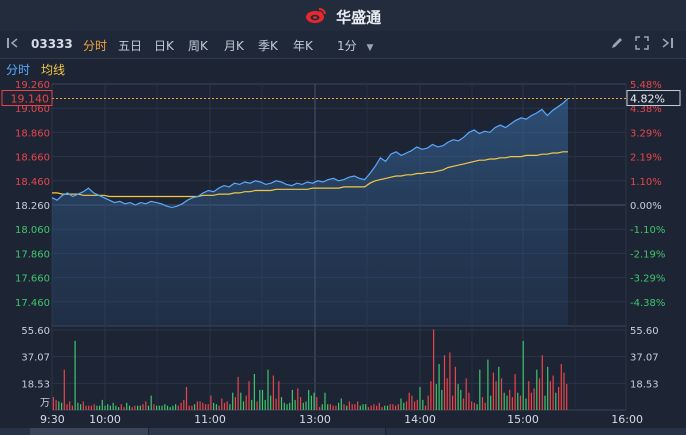 This screenshot has width=686, height=435. What do you see at coordinates (32, 206) in the screenshot?
I see `price-tick-label: 18.260` at bounding box center [32, 206].